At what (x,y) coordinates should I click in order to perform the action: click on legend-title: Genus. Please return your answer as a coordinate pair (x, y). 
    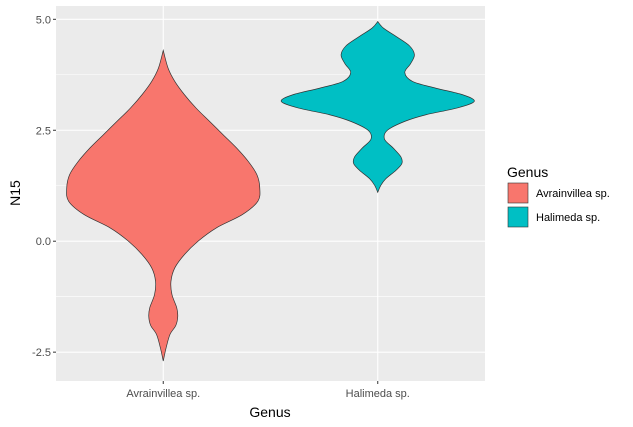
    Looking at the image, I should click on (527, 172).